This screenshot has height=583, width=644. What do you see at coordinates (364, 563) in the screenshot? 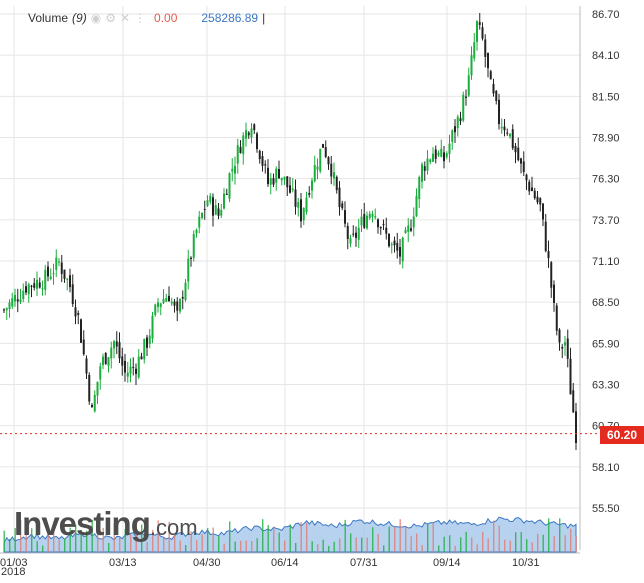
I see `x-tick-label: 07/31` at bounding box center [364, 563].